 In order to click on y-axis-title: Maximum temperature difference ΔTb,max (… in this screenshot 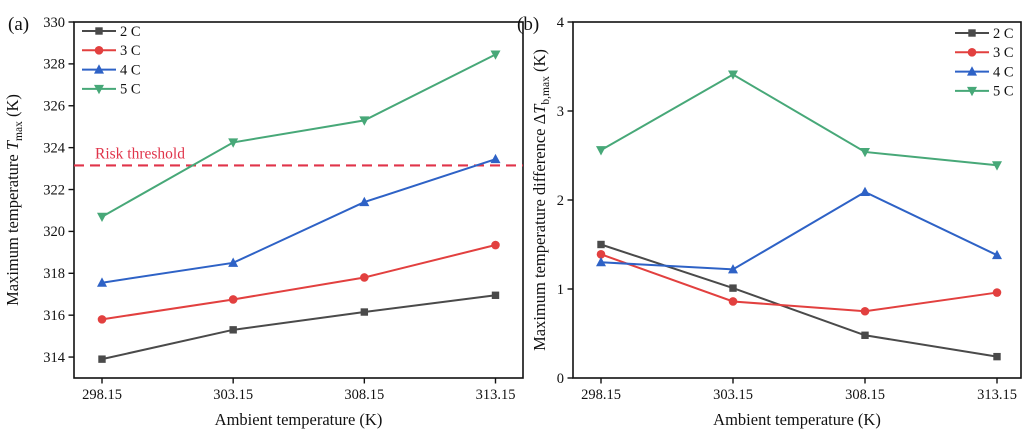, I will do `click(541, 200)`.